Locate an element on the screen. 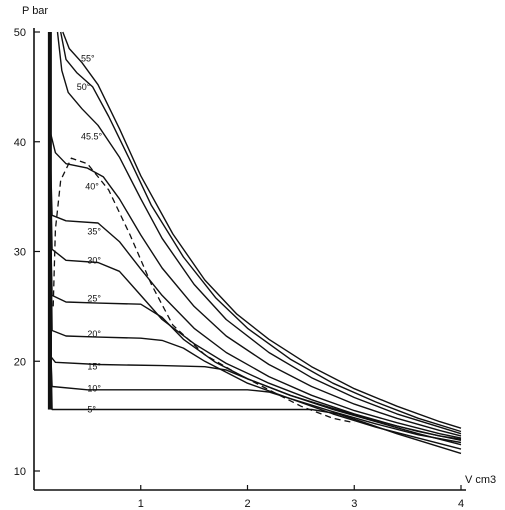  isotherm-labels: 5° 10° 15° 20° 25° 30° 35° 40° 45.5° 50° 55° is located at coordinates (90, 233).